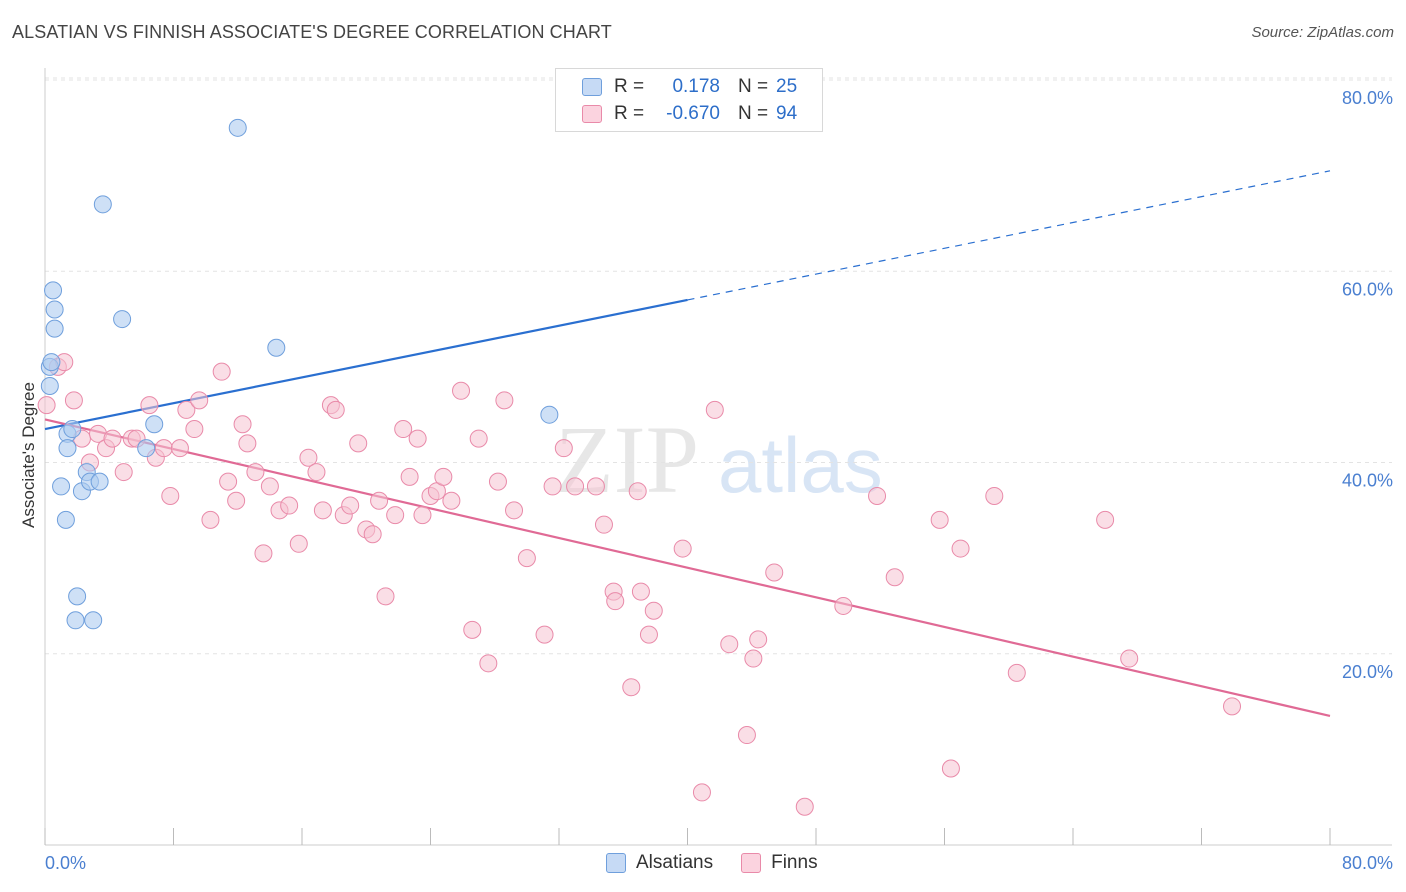 This screenshot has height=892, width=1406. What do you see at coordinates (1367, 672) in the screenshot?
I see `y-tick-label: 20.0%` at bounding box center [1367, 672].